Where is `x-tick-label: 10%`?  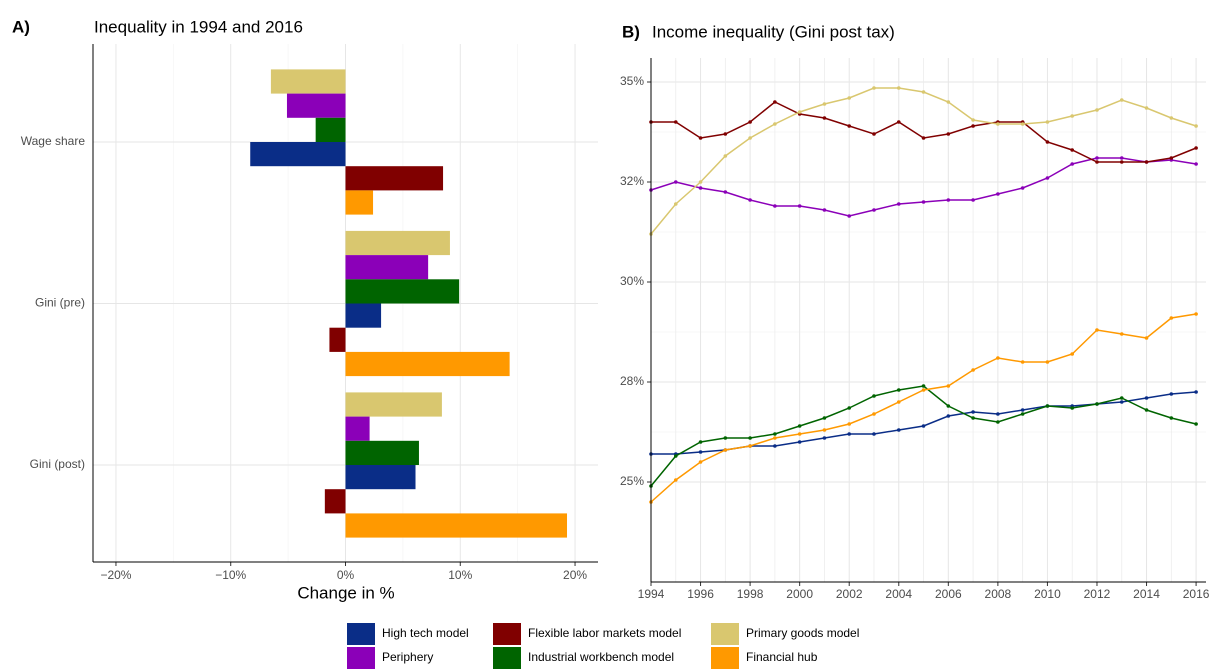 x-tick-label: 10% is located at coordinates (460, 575).